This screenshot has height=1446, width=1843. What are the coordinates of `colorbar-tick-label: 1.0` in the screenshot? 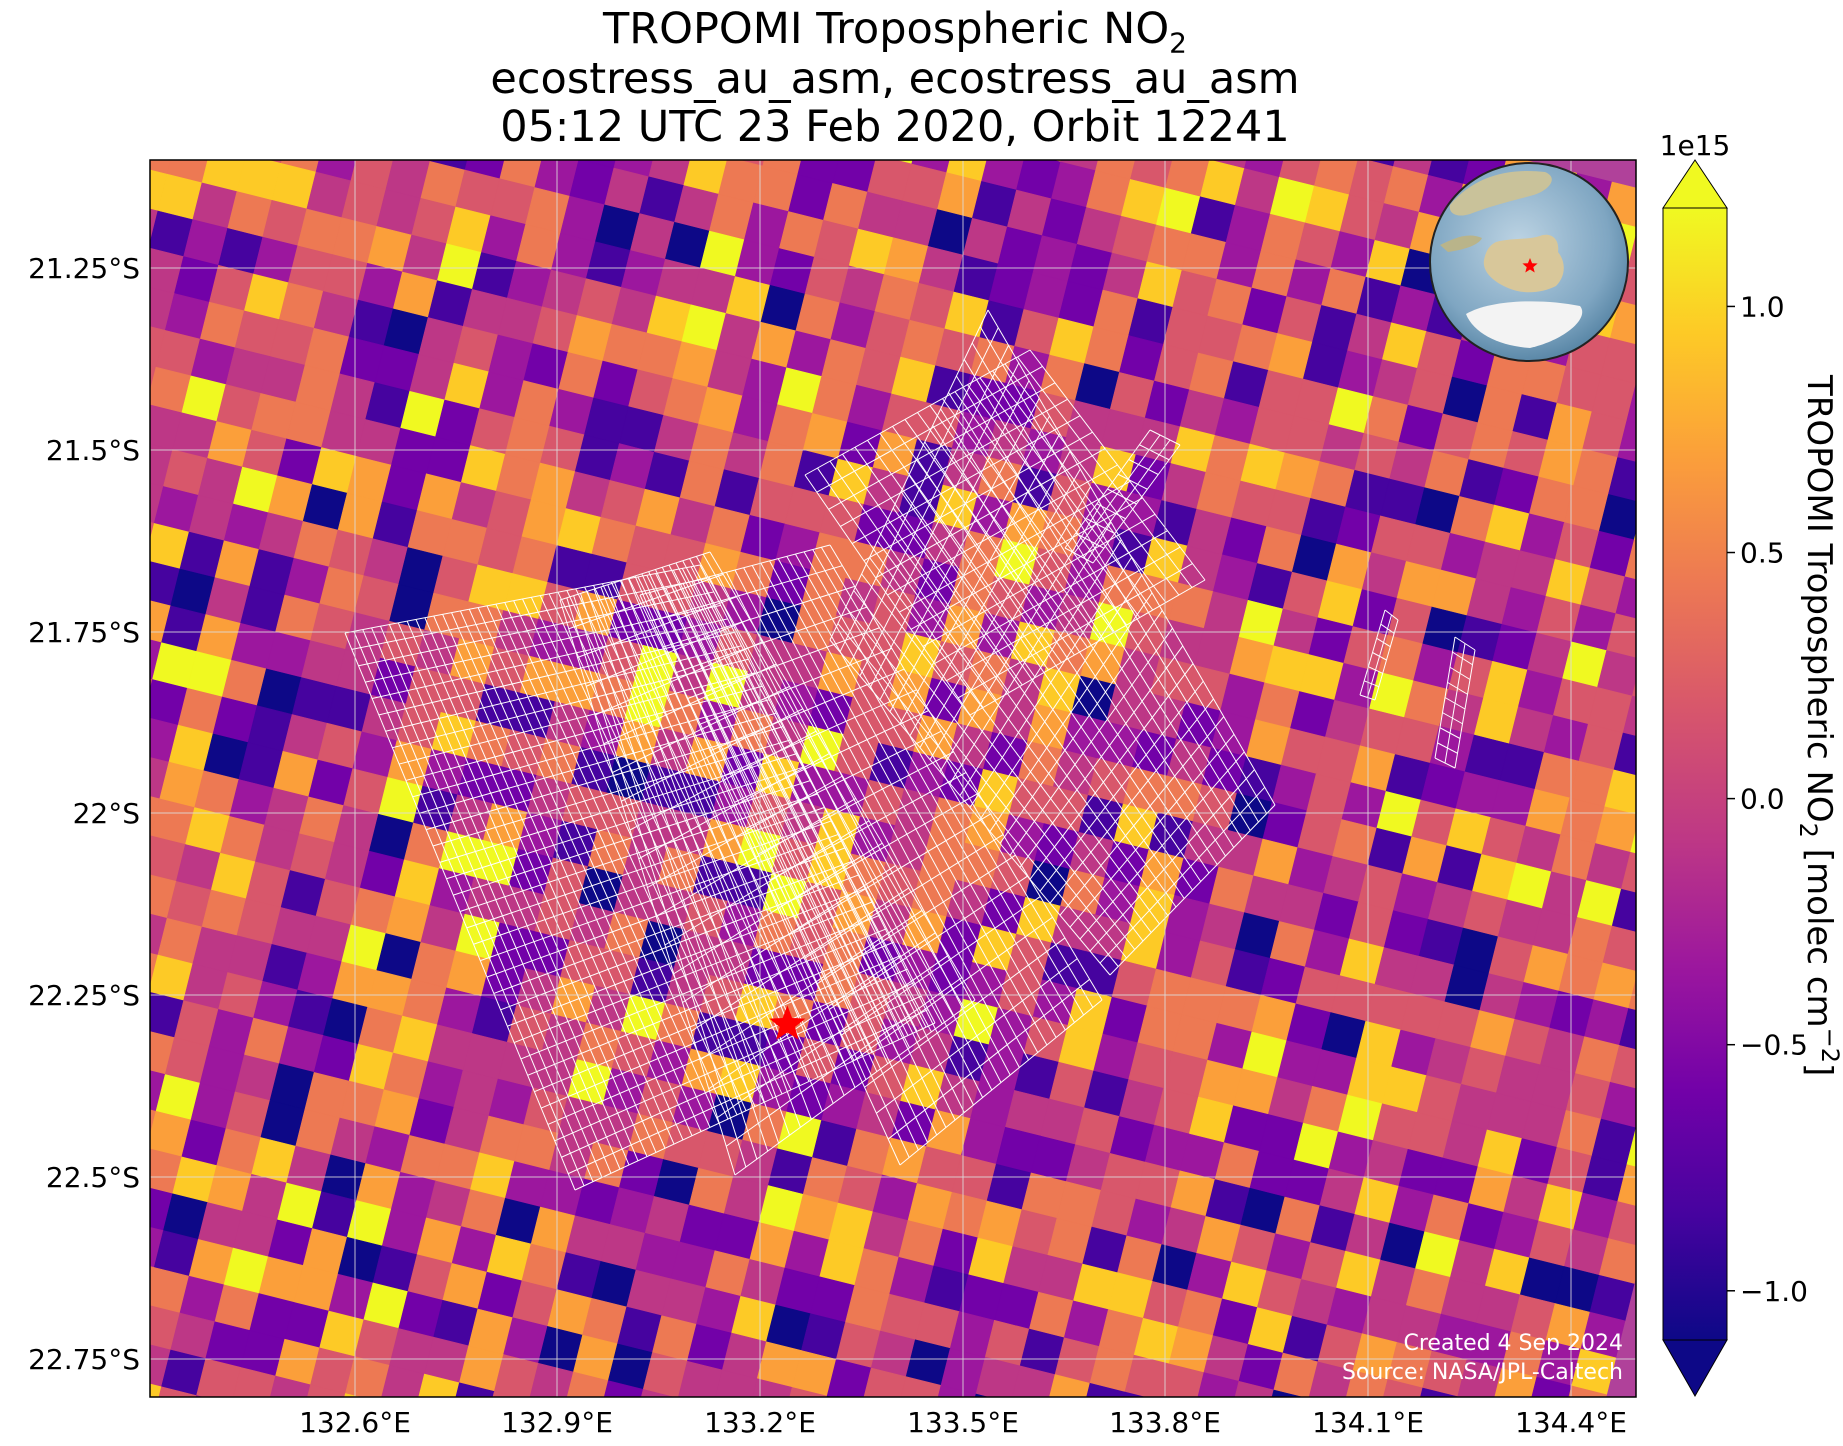 It's located at (1762, 306).